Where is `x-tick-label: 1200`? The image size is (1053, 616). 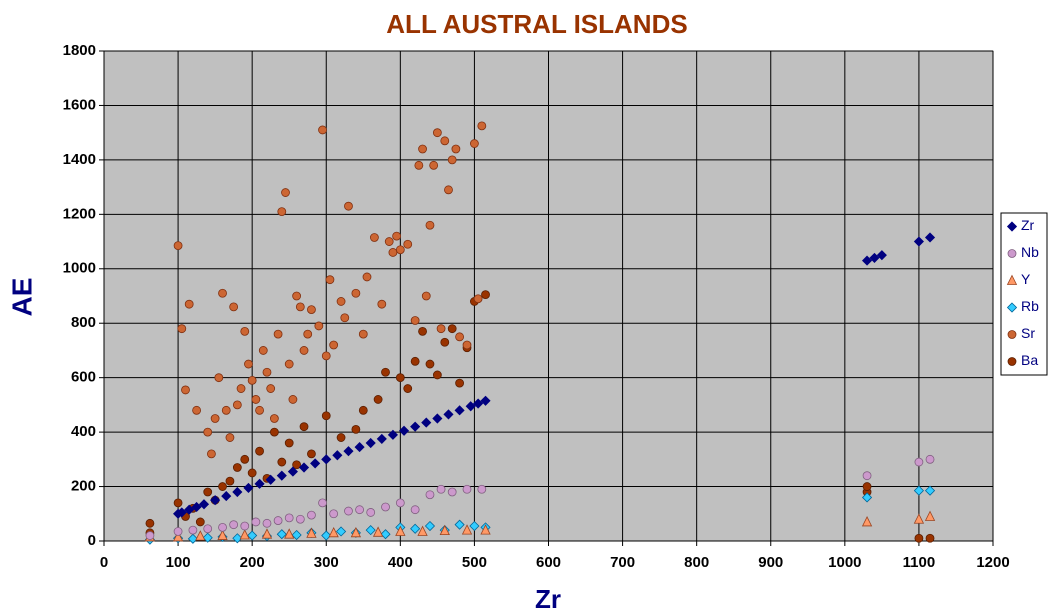 x-tick-label: 1200 is located at coordinates (992, 562).